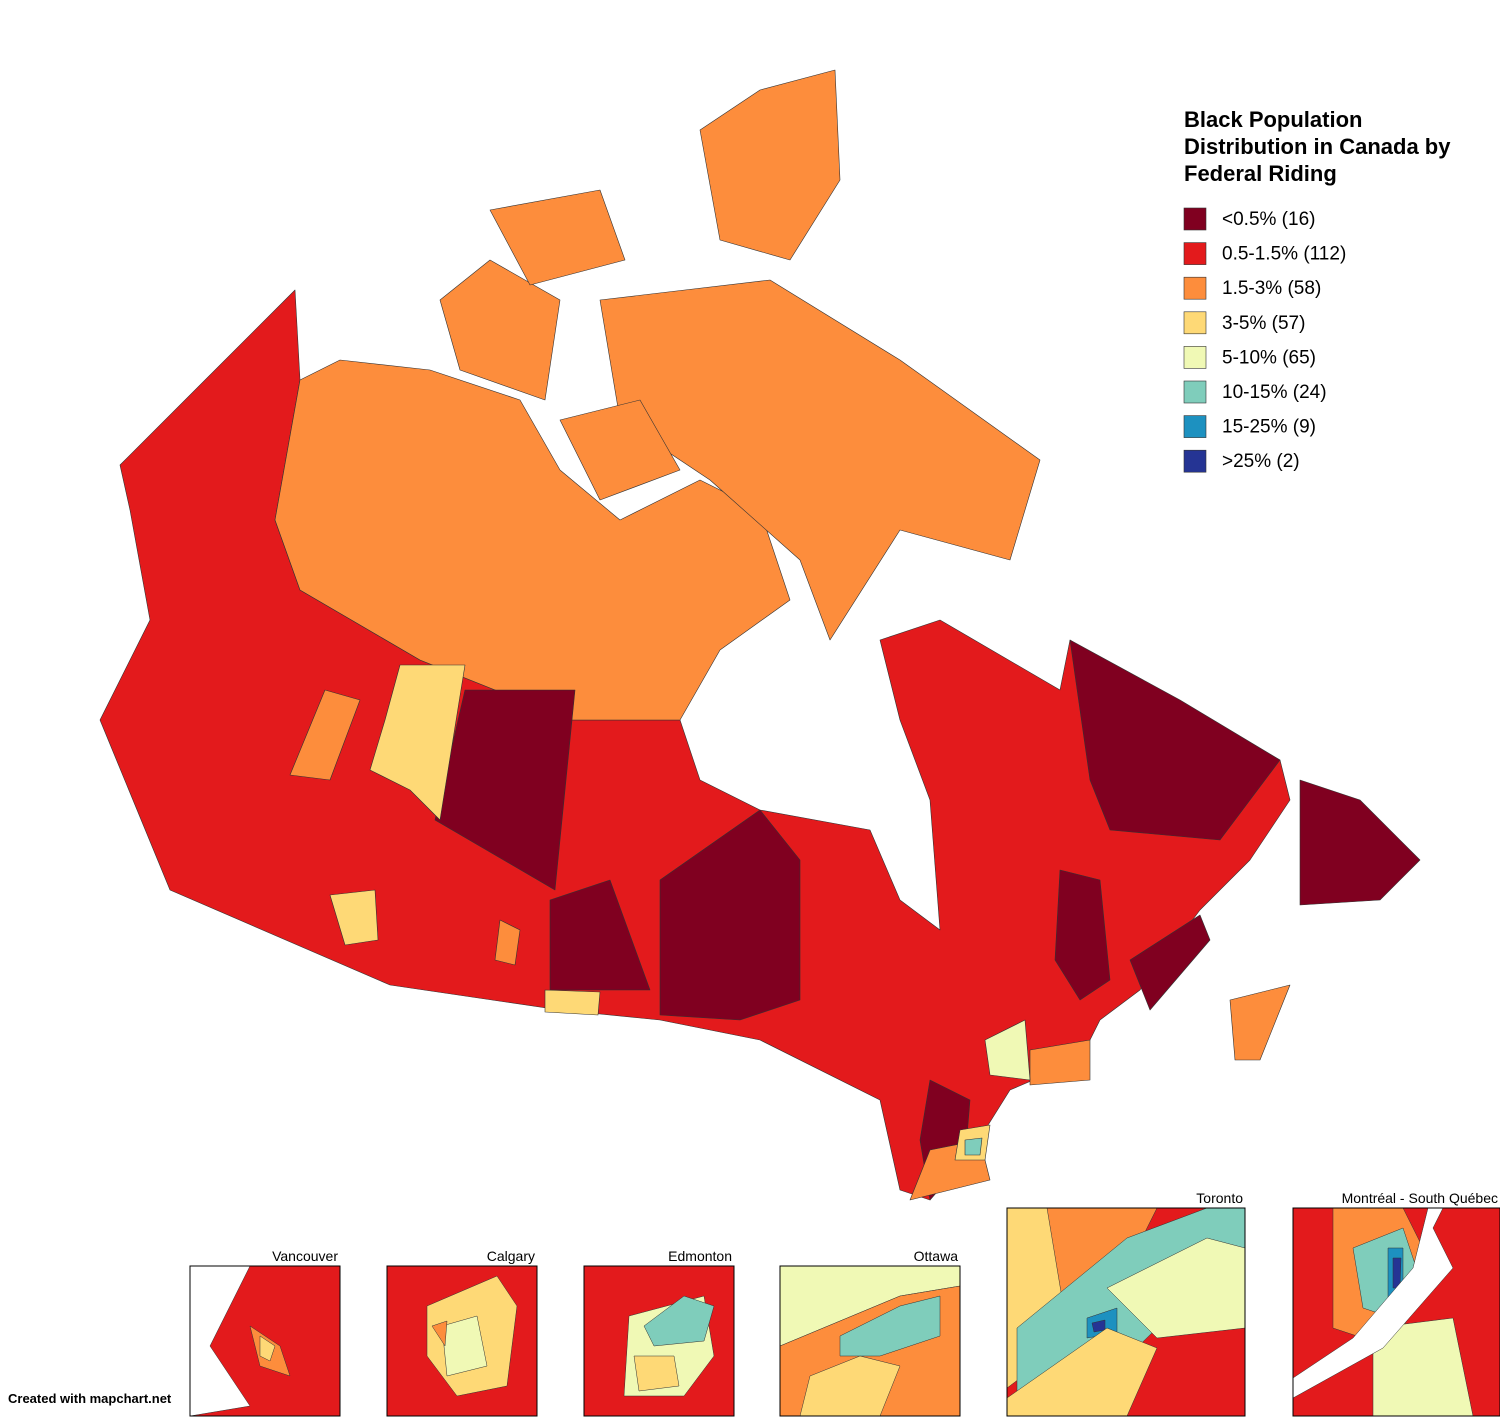 The height and width of the screenshot is (1417, 1500). I want to click on inset-label: Vancouver, so click(305, 1256).